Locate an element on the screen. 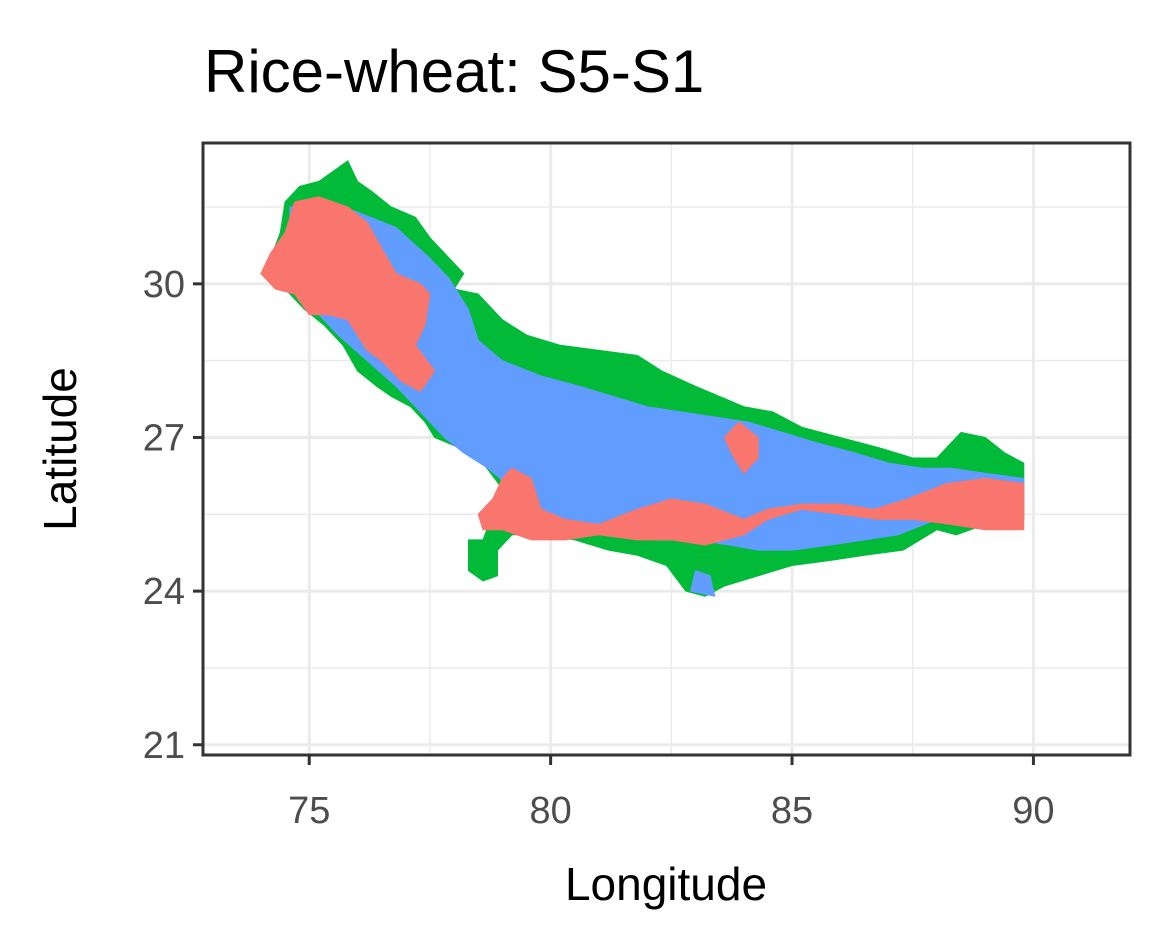 Image resolution: width=1164 pixels, height=948 pixels. y-tick-label: 27 is located at coordinates (164, 438).